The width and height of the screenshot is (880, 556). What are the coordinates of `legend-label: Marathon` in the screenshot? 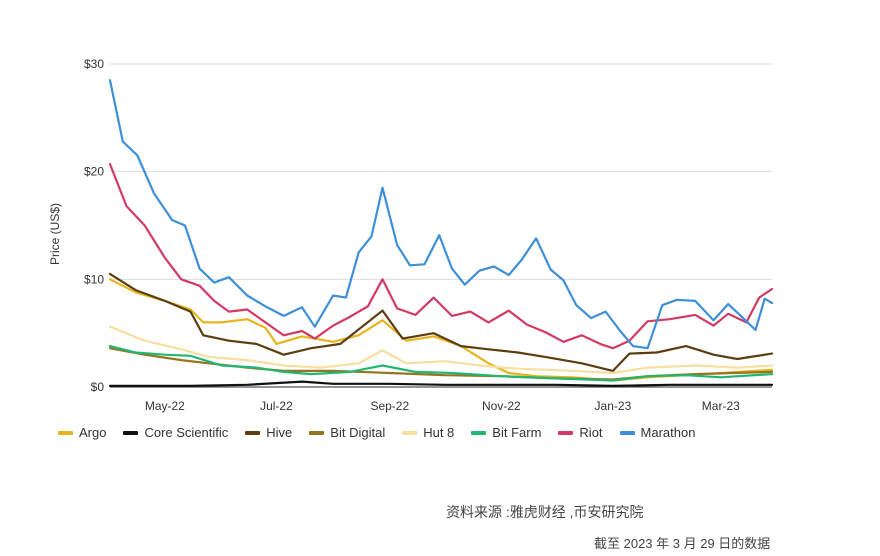 It's located at (668, 432).